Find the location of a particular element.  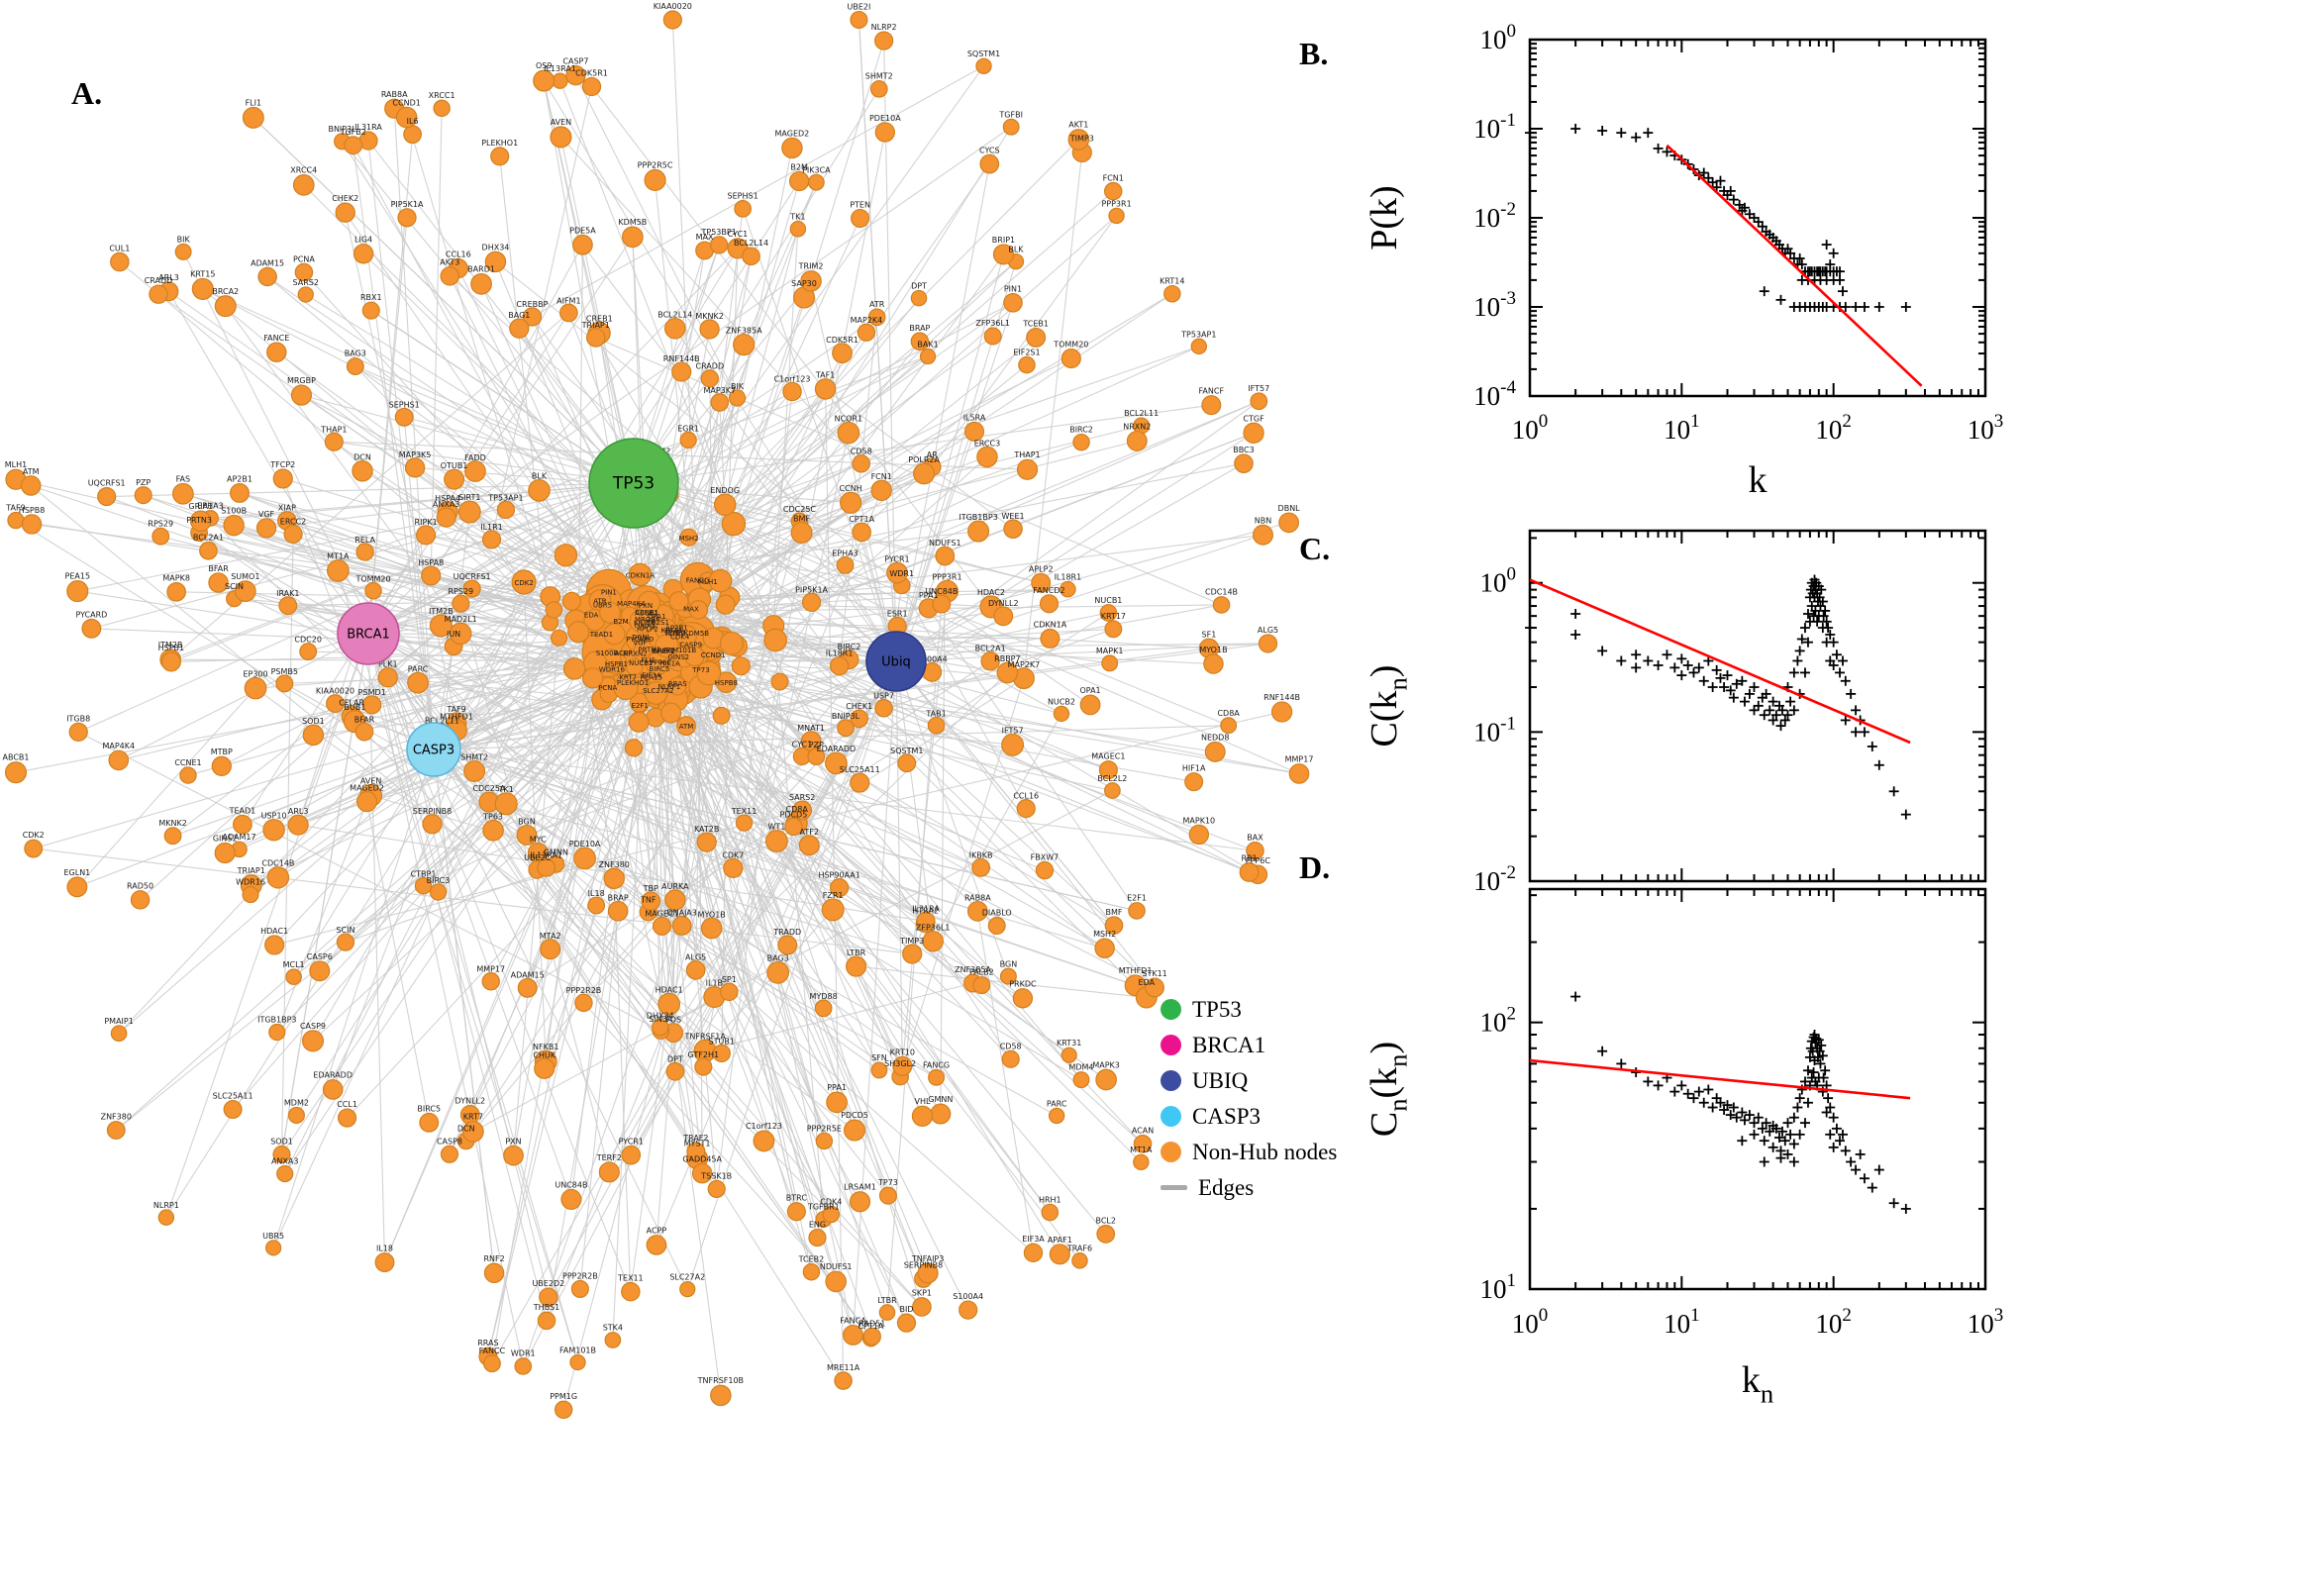

tick-label: 10⁻⁴ is located at coordinates (1494, 394).